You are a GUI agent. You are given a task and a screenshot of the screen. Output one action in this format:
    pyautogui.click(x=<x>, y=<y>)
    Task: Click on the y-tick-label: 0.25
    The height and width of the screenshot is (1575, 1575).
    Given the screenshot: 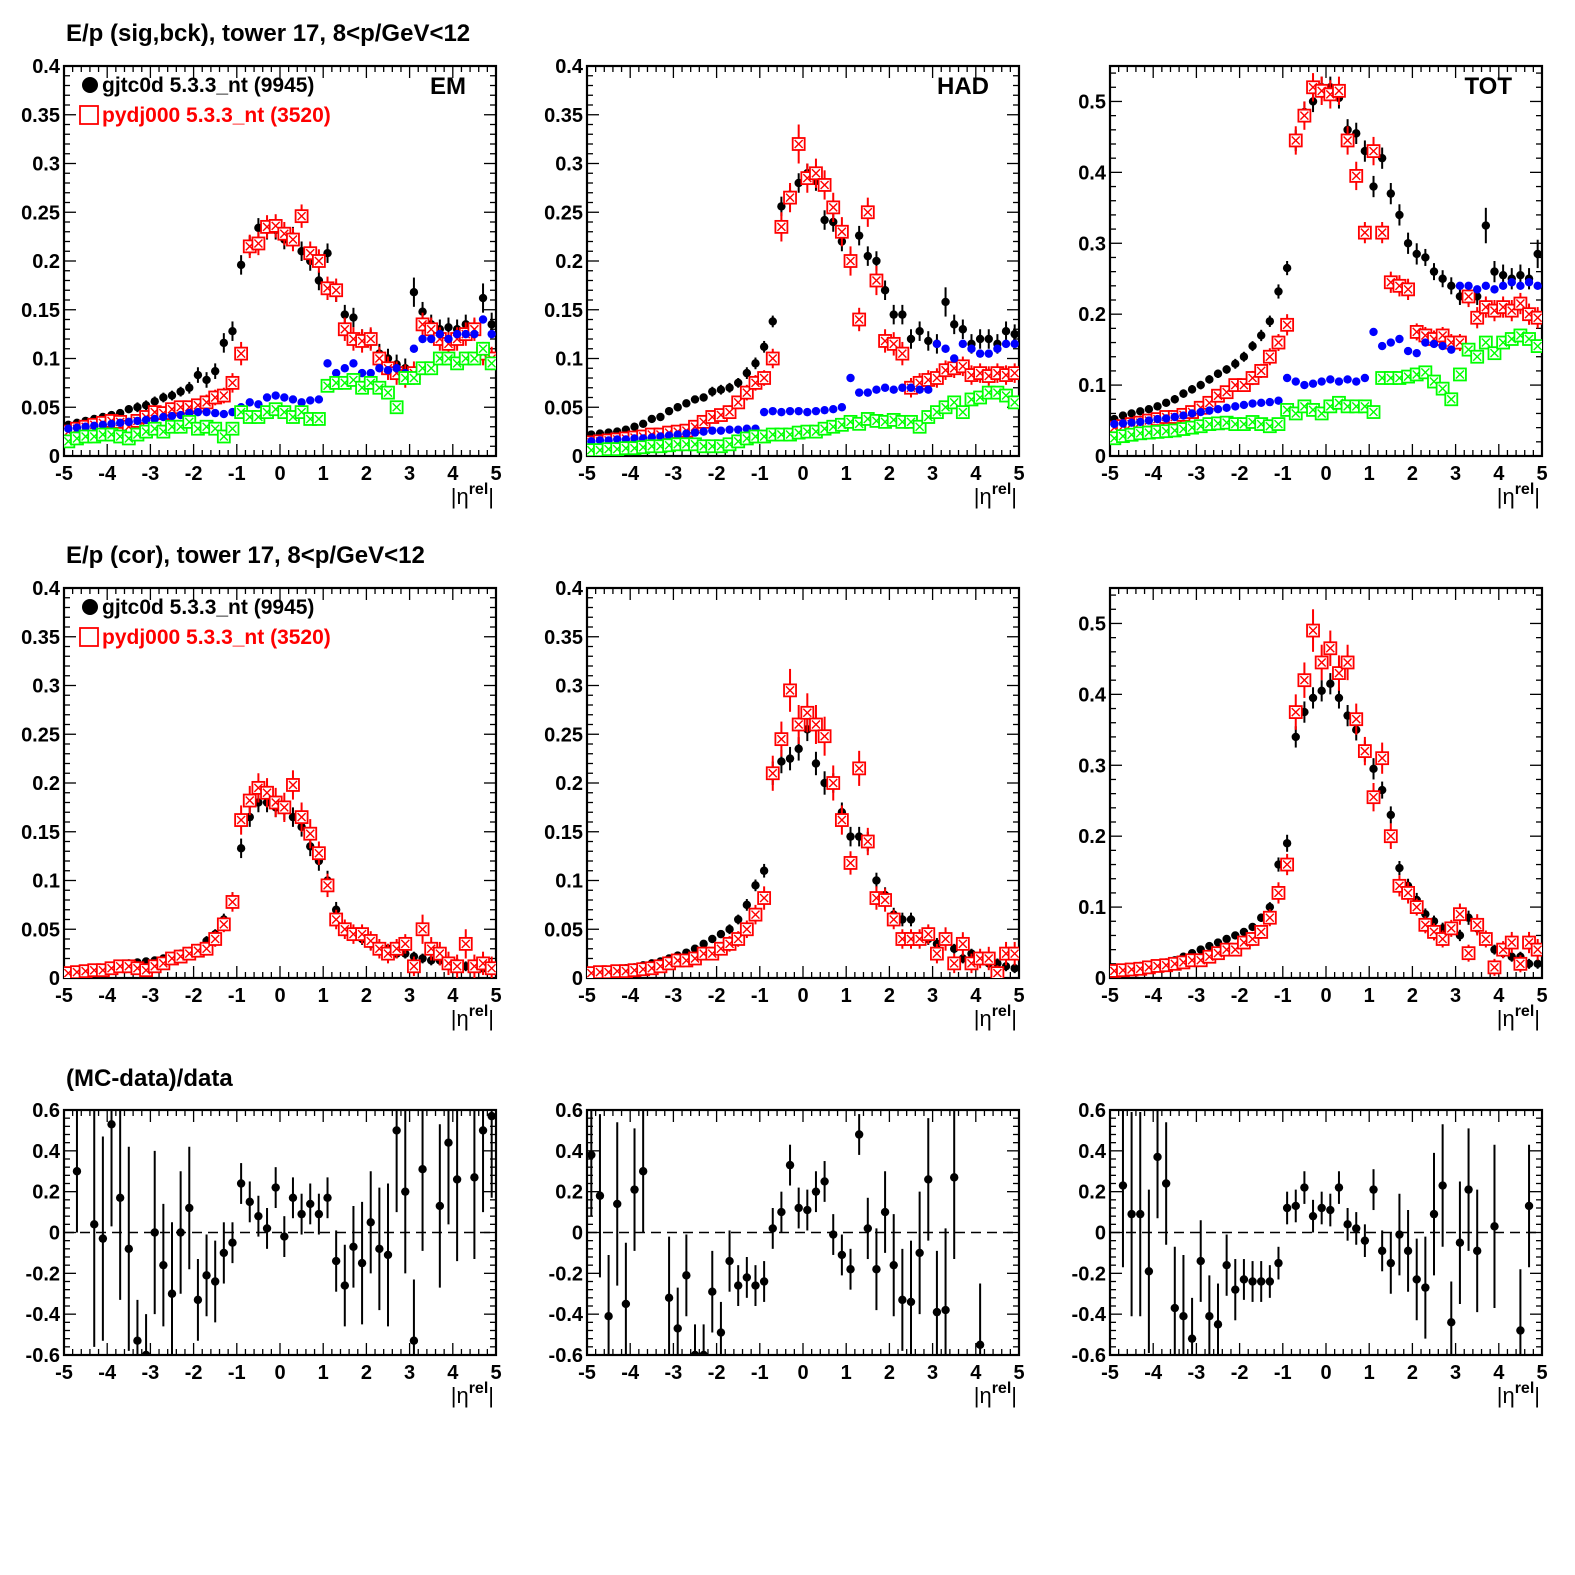 What is the action you would take?
    pyautogui.click(x=563, y=735)
    